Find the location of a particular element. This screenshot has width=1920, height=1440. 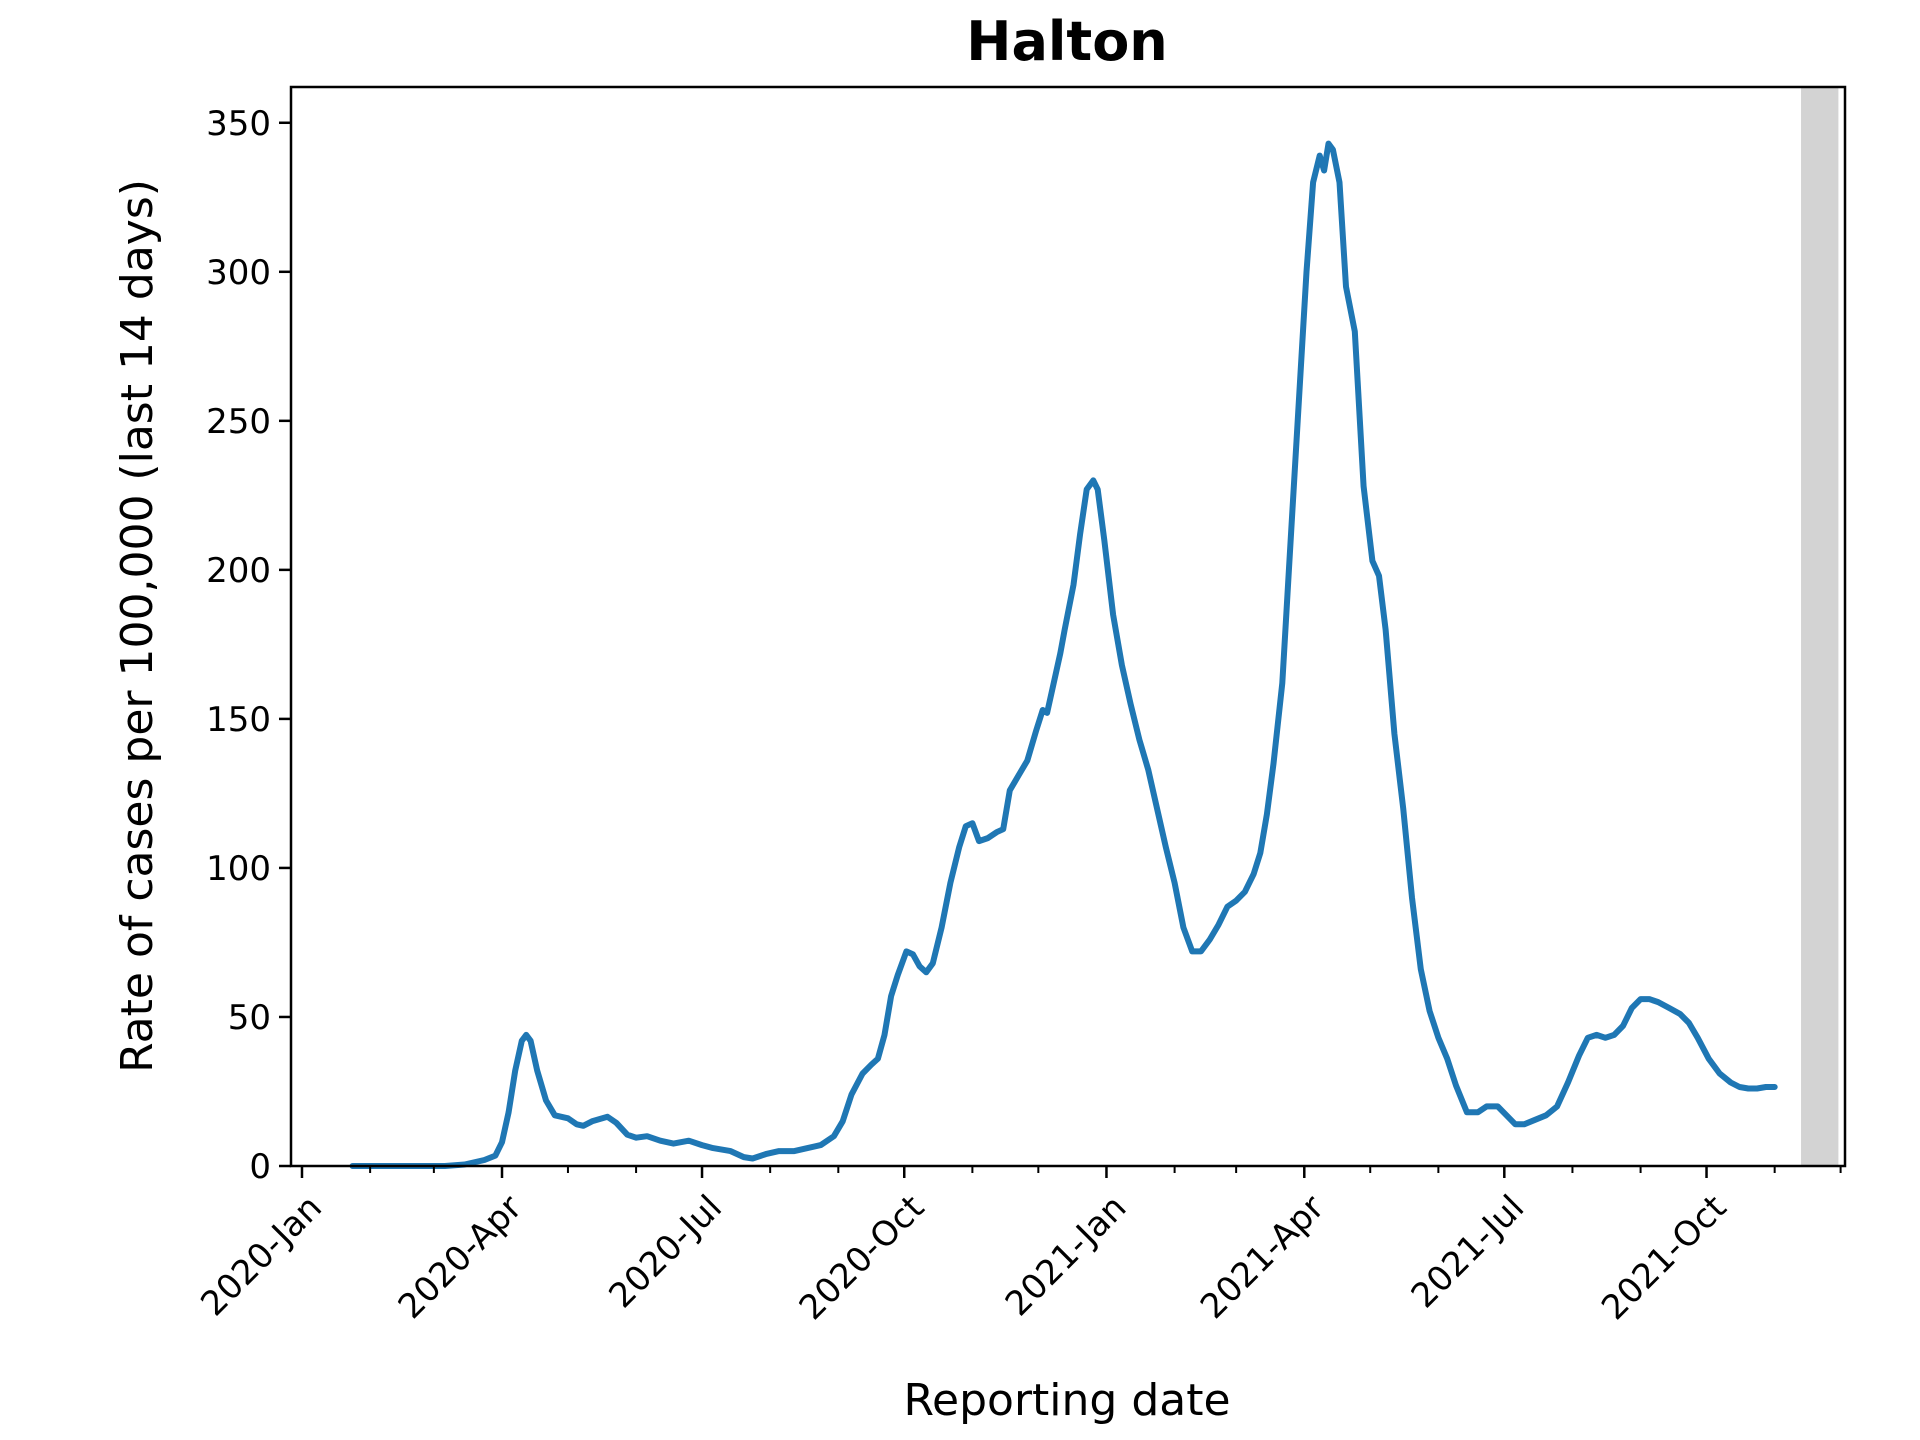

y-tick-label: 0 is located at coordinates (260, 1167).